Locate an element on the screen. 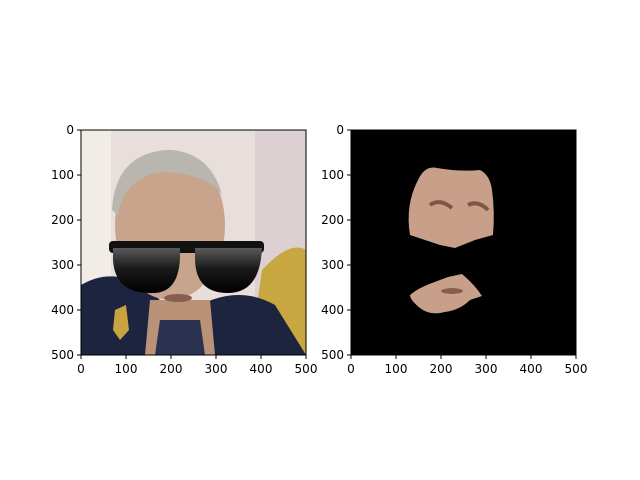  left-xtick-label: 400 is located at coordinates (261, 369).